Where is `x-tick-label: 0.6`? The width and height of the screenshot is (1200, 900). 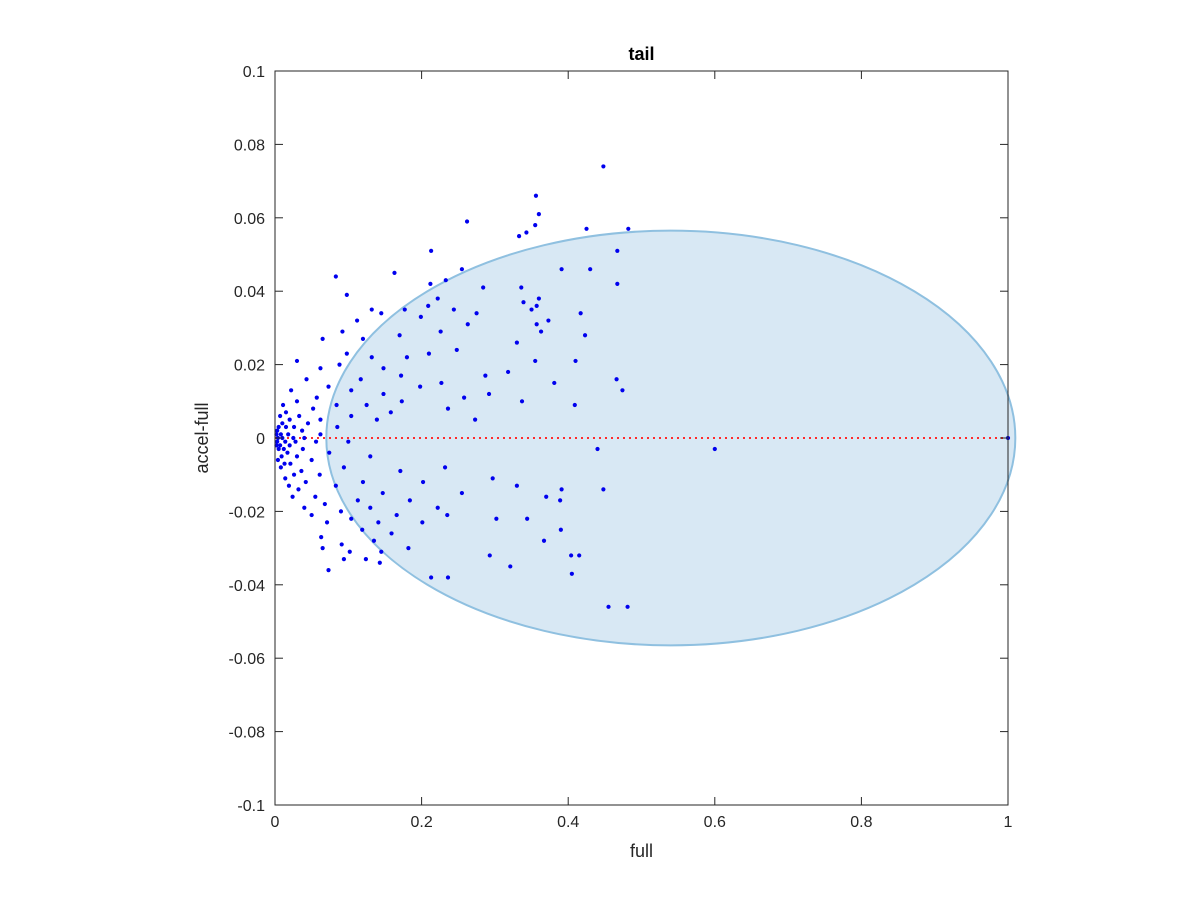
x-tick-label: 0.6 is located at coordinates (715, 822).